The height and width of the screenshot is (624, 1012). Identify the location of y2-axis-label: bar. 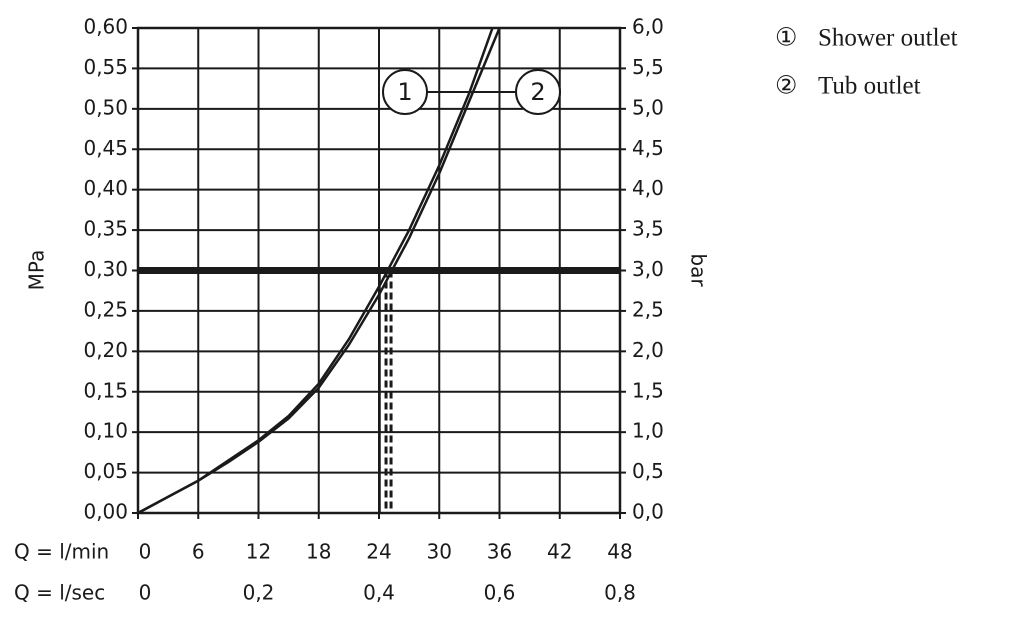
(699, 270).